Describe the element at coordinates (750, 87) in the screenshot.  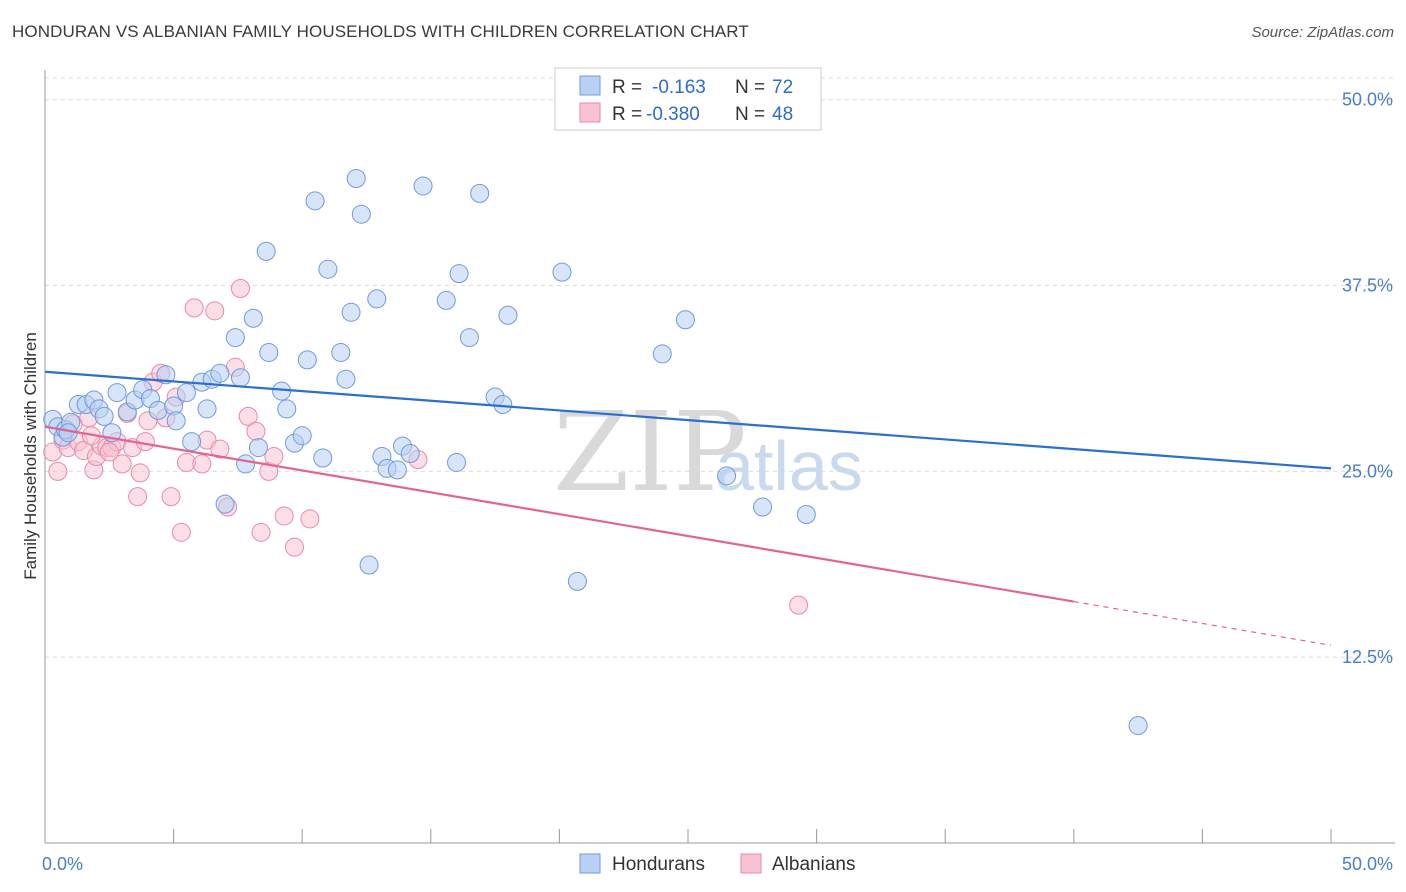
I see `legend-n-label-1: N =` at that location.